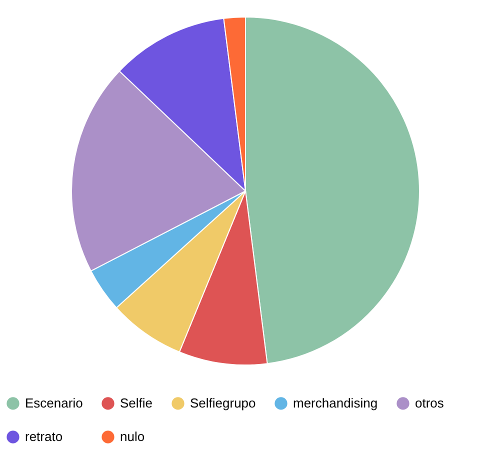 This screenshot has width=491, height=453. What do you see at coordinates (335, 402) in the screenshot?
I see `legend-label: merchandising` at bounding box center [335, 402].